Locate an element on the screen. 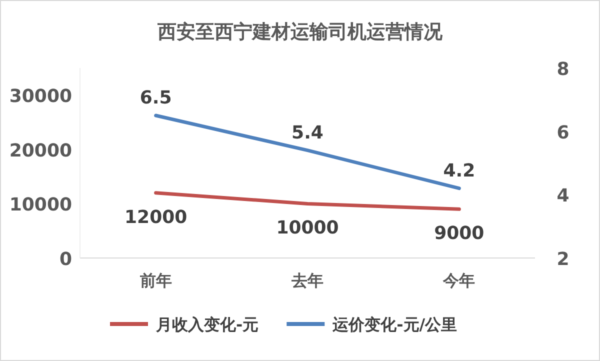 This screenshot has height=361, width=600. legend-label: 运价变化-元/公里 is located at coordinates (395, 324).